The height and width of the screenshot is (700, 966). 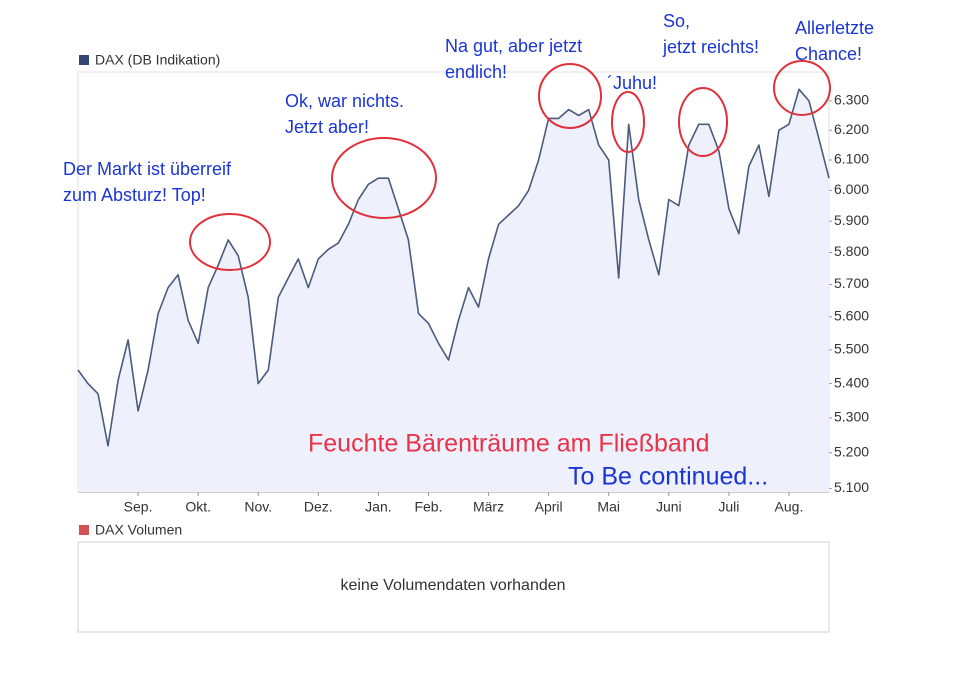 What do you see at coordinates (138, 530) in the screenshot?
I see `volume-legend-label: DAX Volumen` at bounding box center [138, 530].